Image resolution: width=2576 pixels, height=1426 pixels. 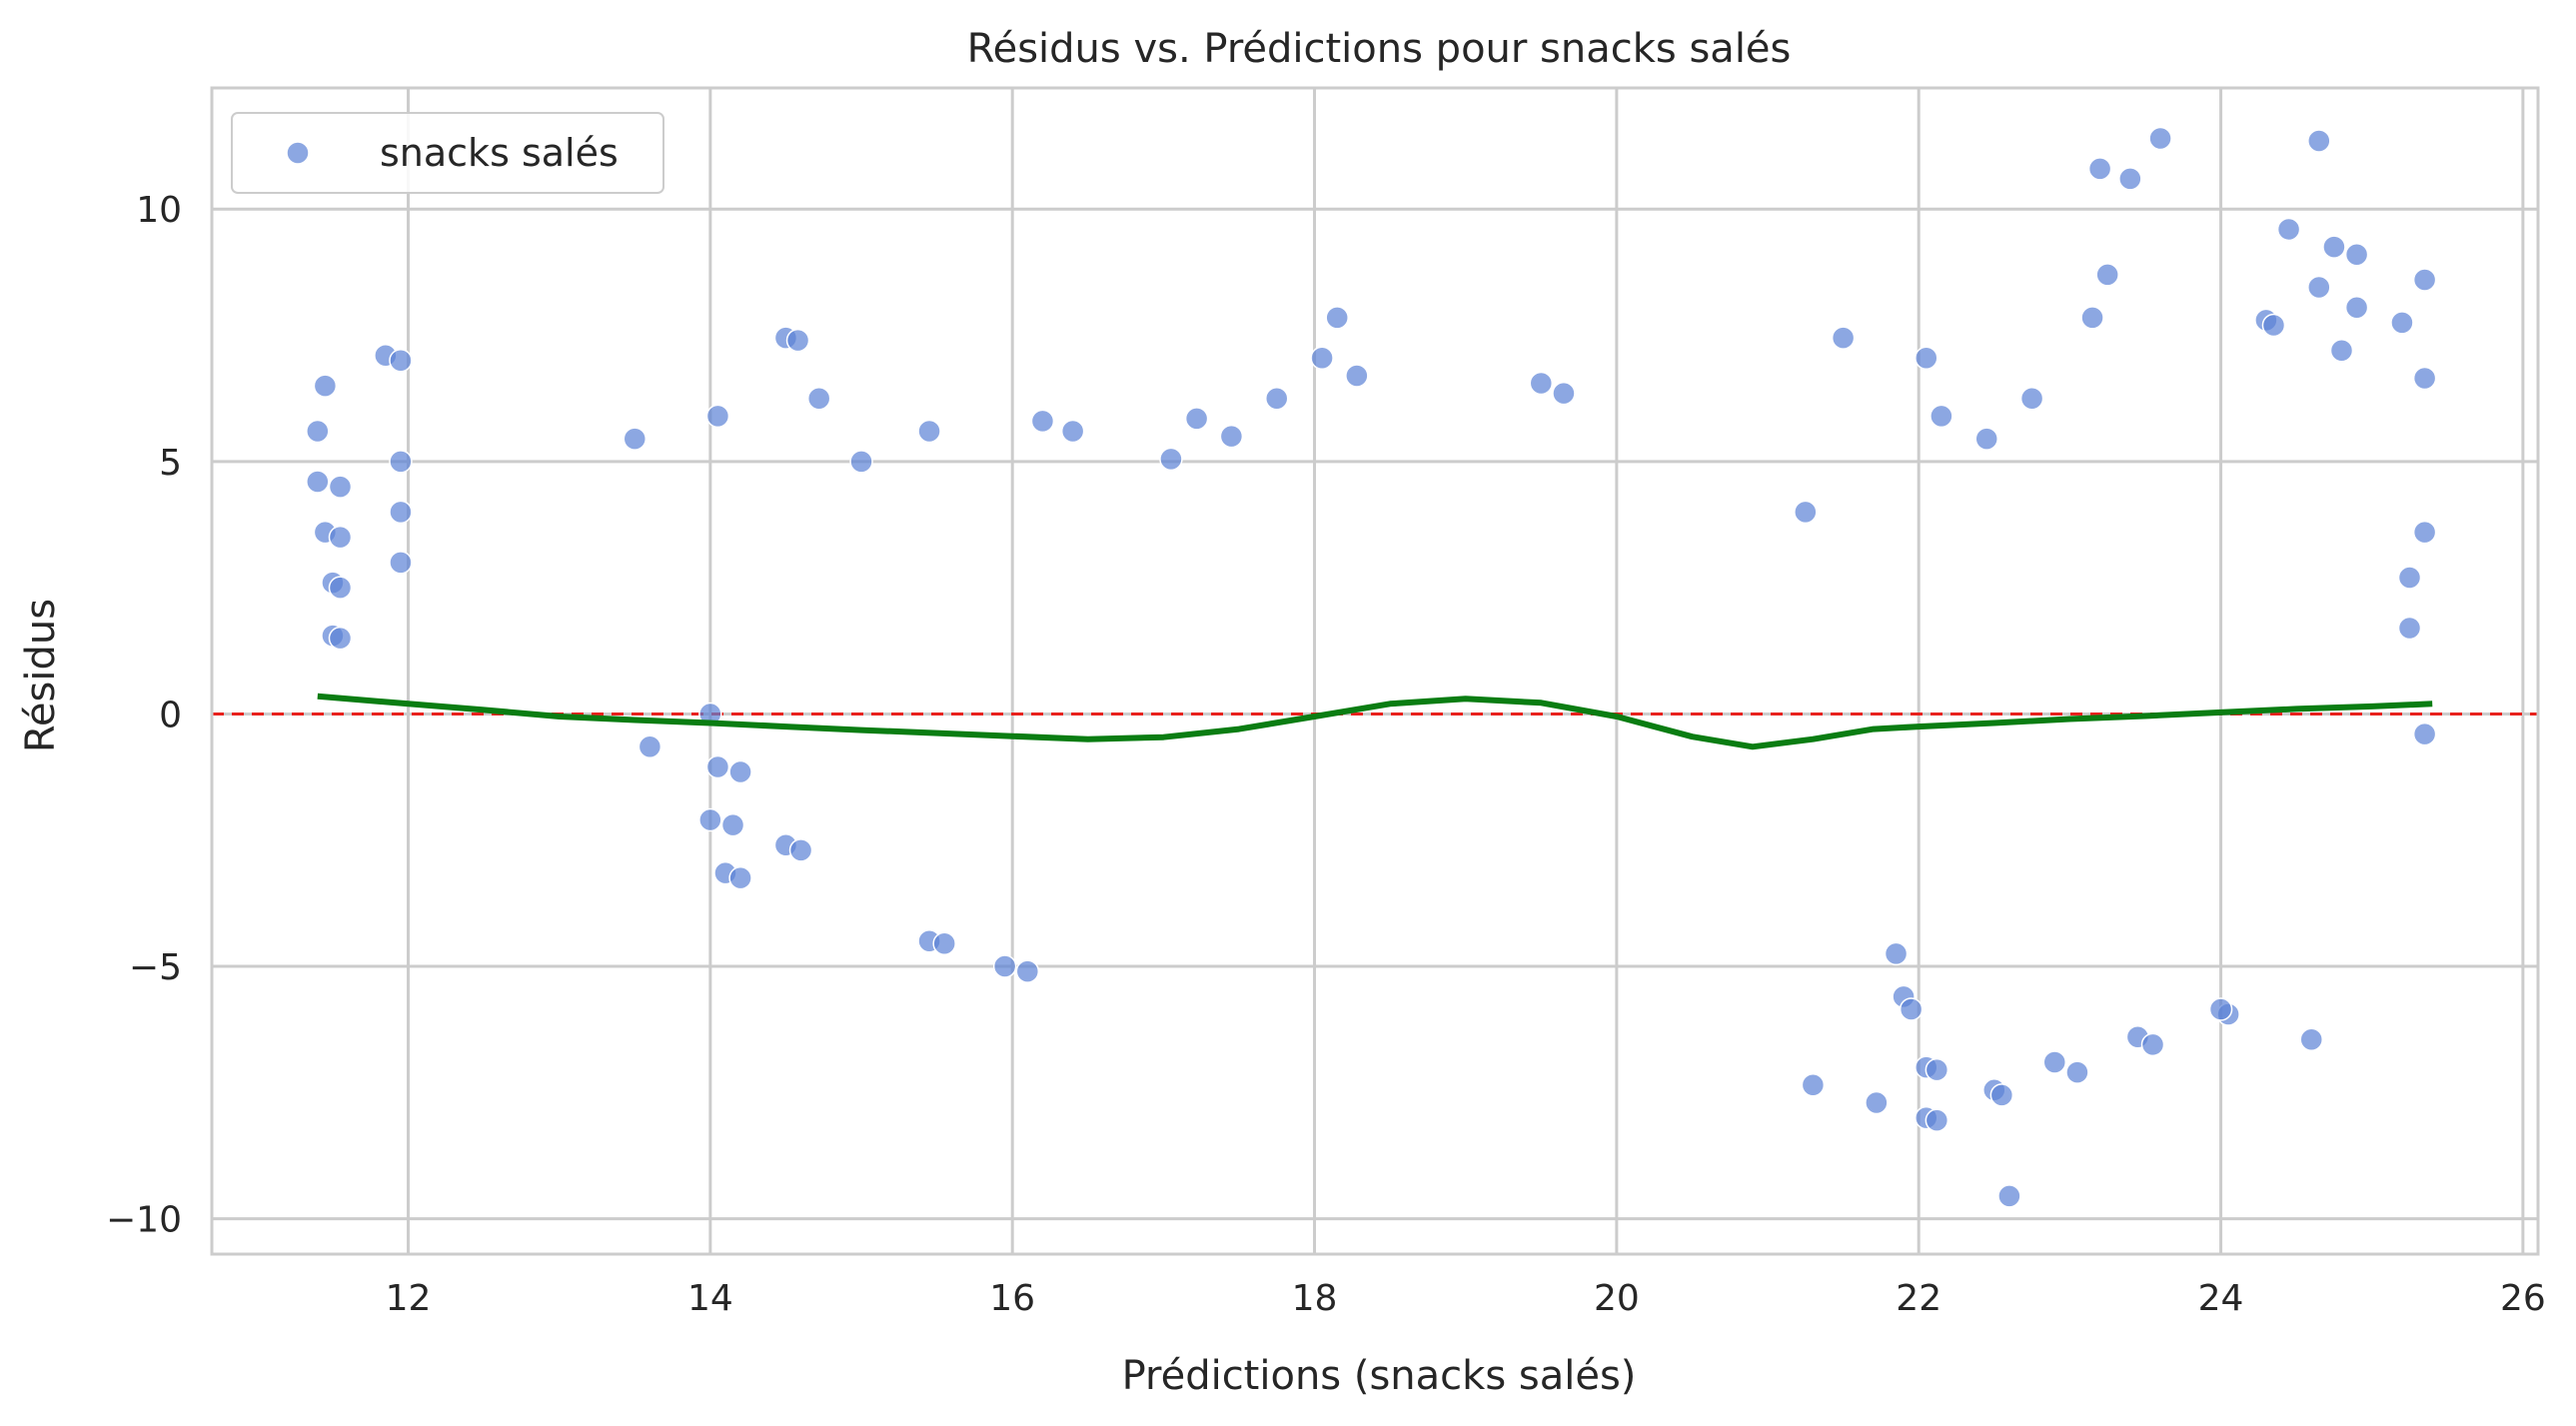 What do you see at coordinates (1012, 1298) in the screenshot?
I see `x-tick-label: 16` at bounding box center [1012, 1298].